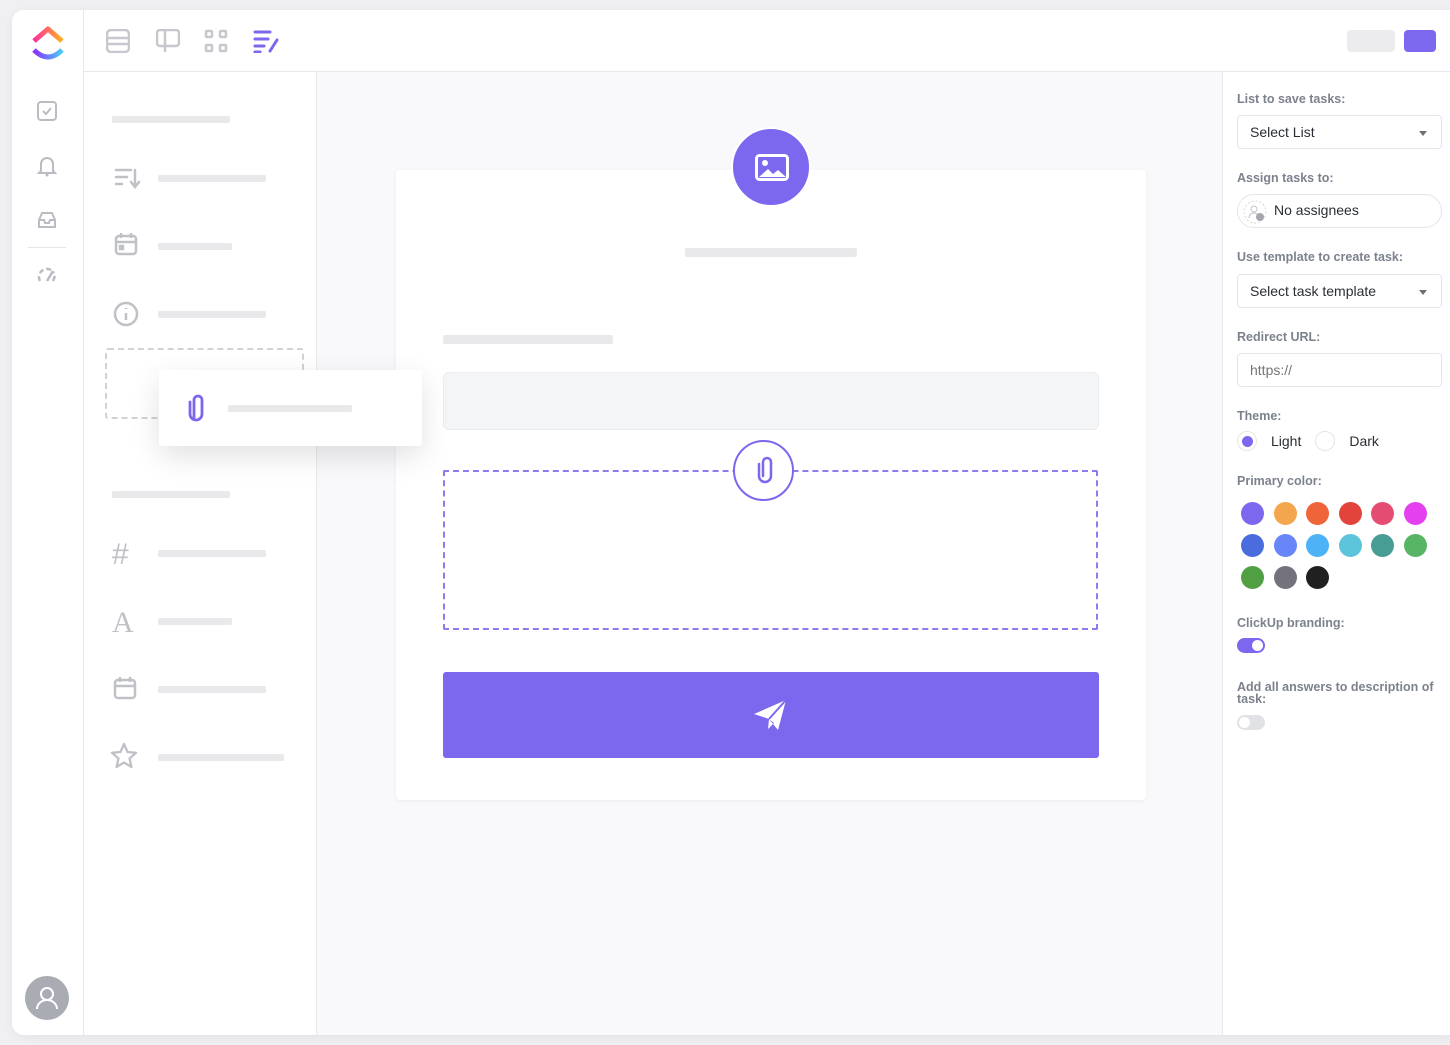 The height and width of the screenshot is (1045, 1450). What do you see at coordinates (1251, 645) in the screenshot?
I see `branding-toggle` at bounding box center [1251, 645].